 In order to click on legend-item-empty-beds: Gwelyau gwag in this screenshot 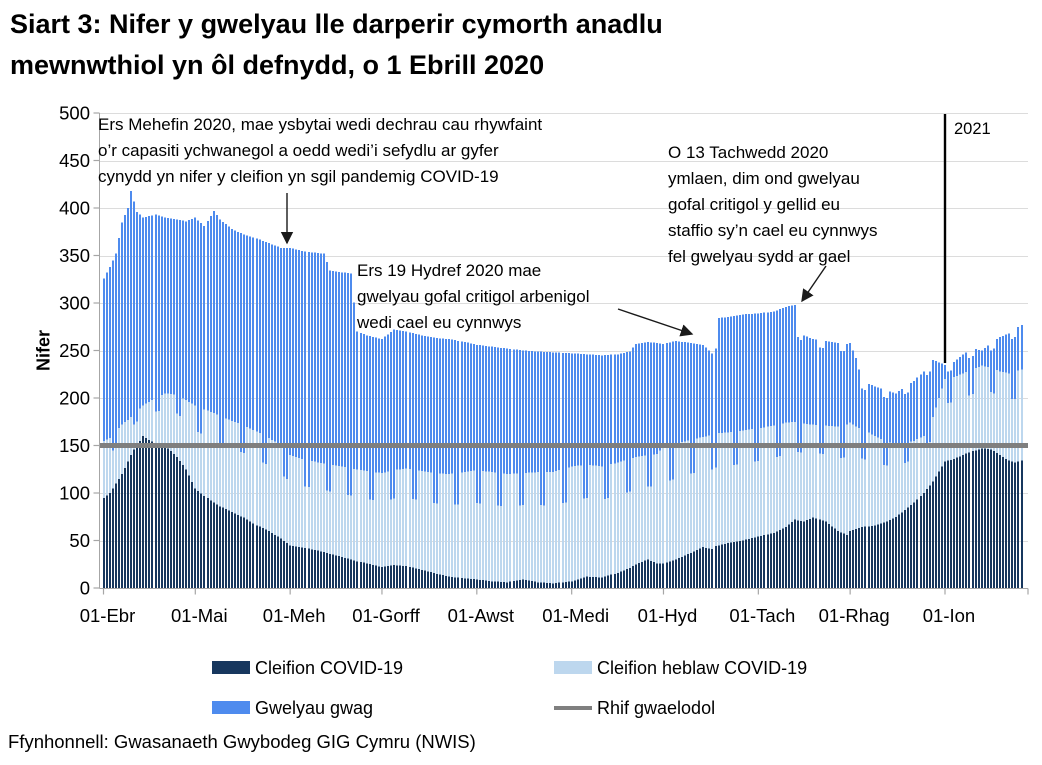, I will do `click(377, 708)`.